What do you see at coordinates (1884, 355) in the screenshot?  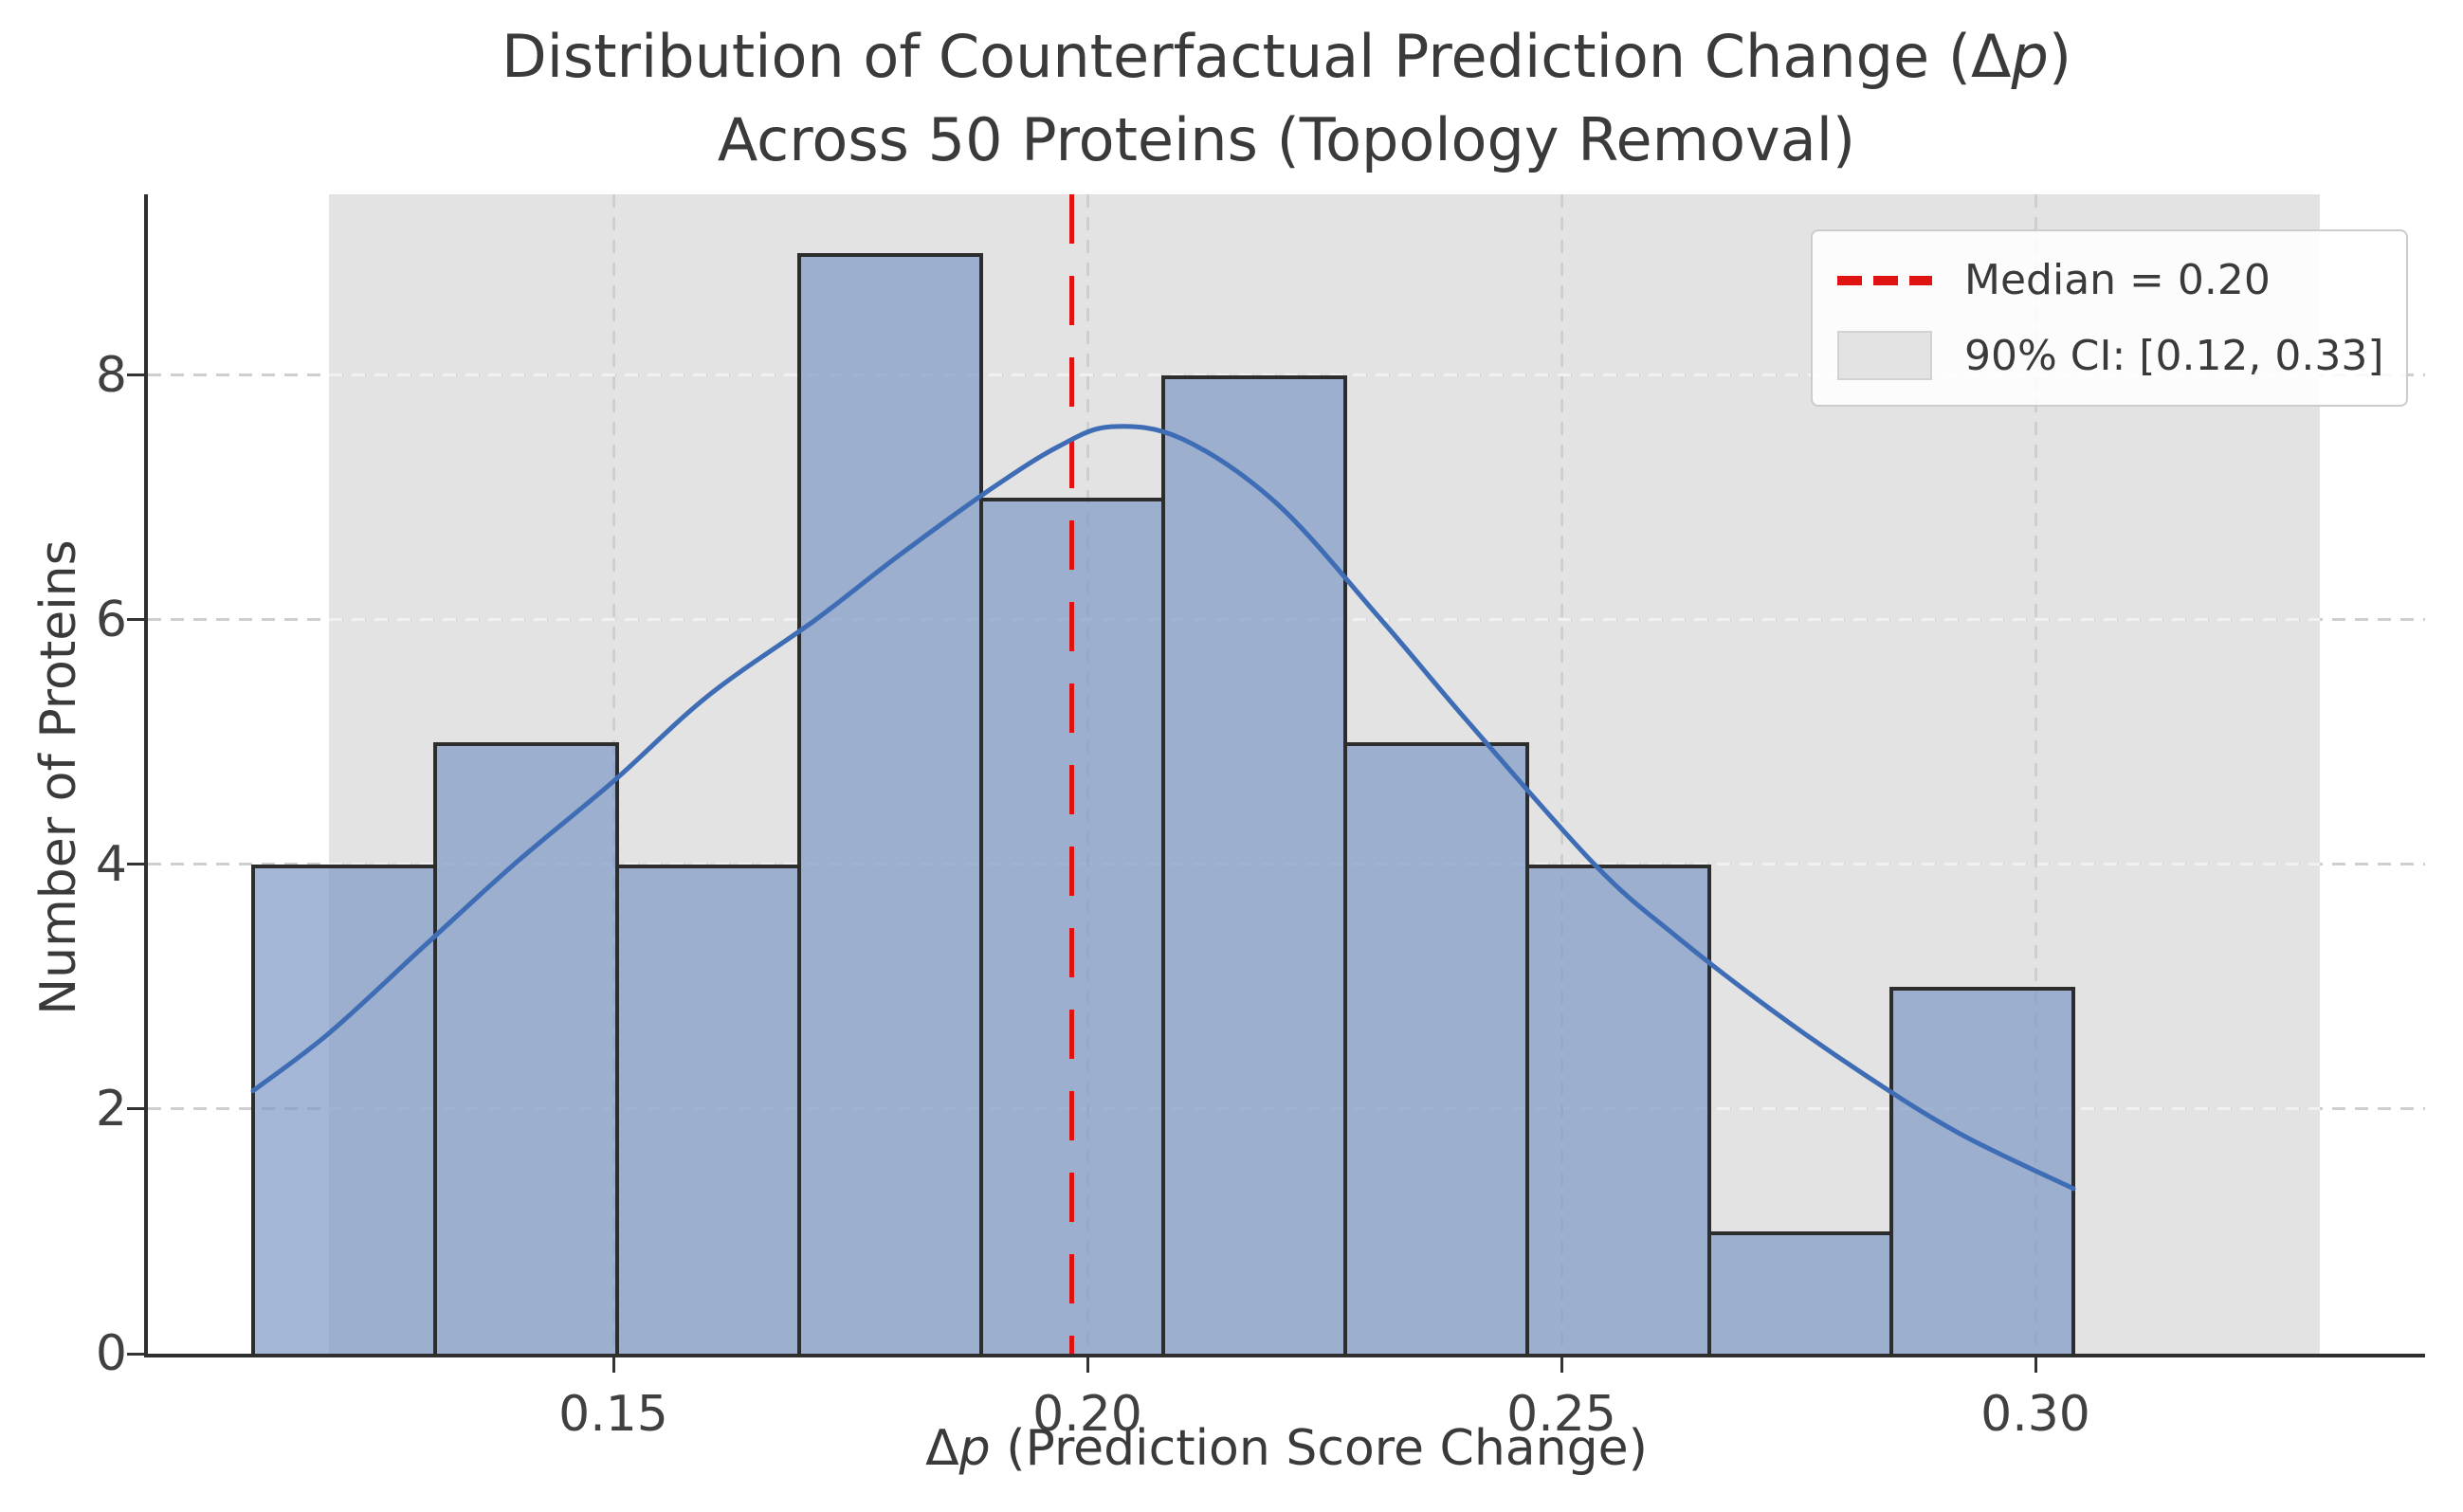 I see `ci-patch-icon` at bounding box center [1884, 355].